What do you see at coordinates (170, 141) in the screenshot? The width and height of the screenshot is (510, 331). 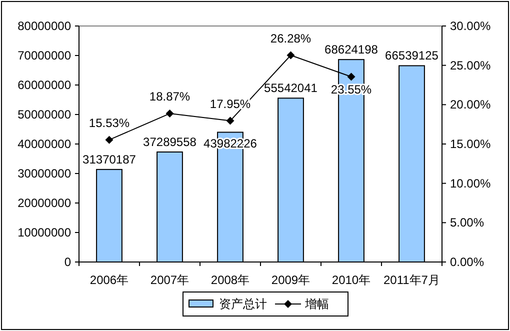 I see `data-label: 37289558` at bounding box center [170, 141].